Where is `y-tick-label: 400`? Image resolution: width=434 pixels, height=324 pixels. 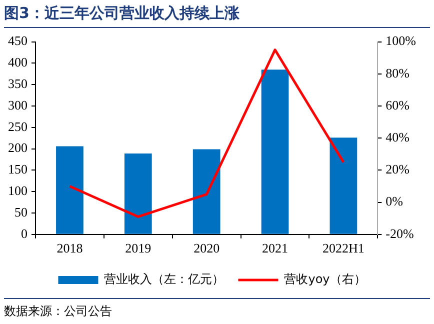
y-tick-label: 400 is located at coordinates (18, 62).